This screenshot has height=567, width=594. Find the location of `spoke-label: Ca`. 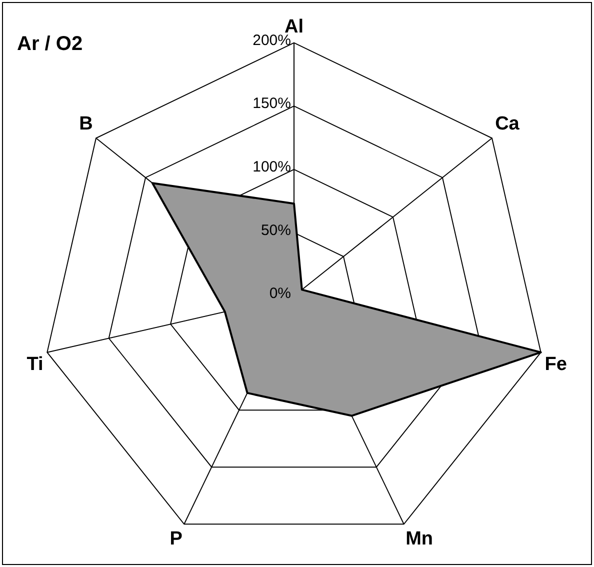

spoke-label: Ca is located at coordinates (507, 123).